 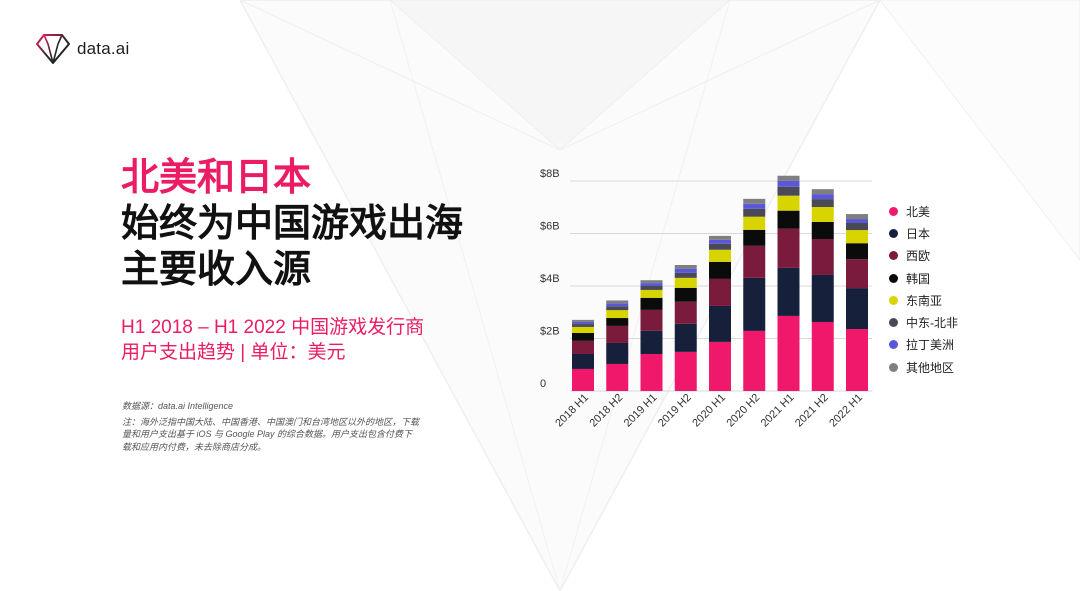 What do you see at coordinates (543, 384) in the screenshot?
I see `y-tick-label: 0` at bounding box center [543, 384].